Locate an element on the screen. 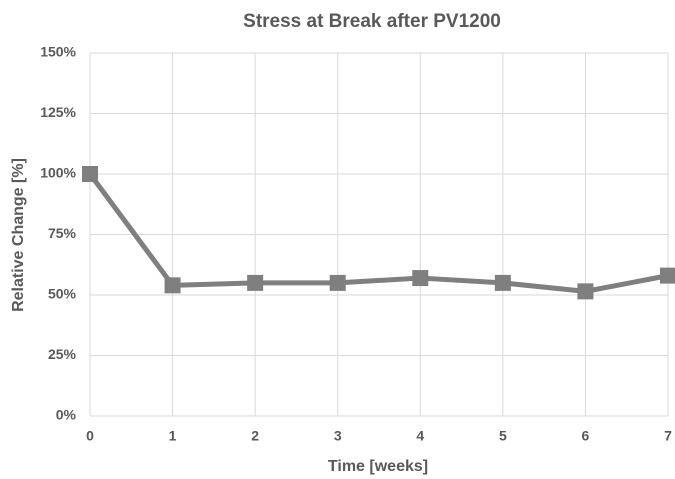 This screenshot has height=479, width=675. x-tick-label: 2 is located at coordinates (255, 436).